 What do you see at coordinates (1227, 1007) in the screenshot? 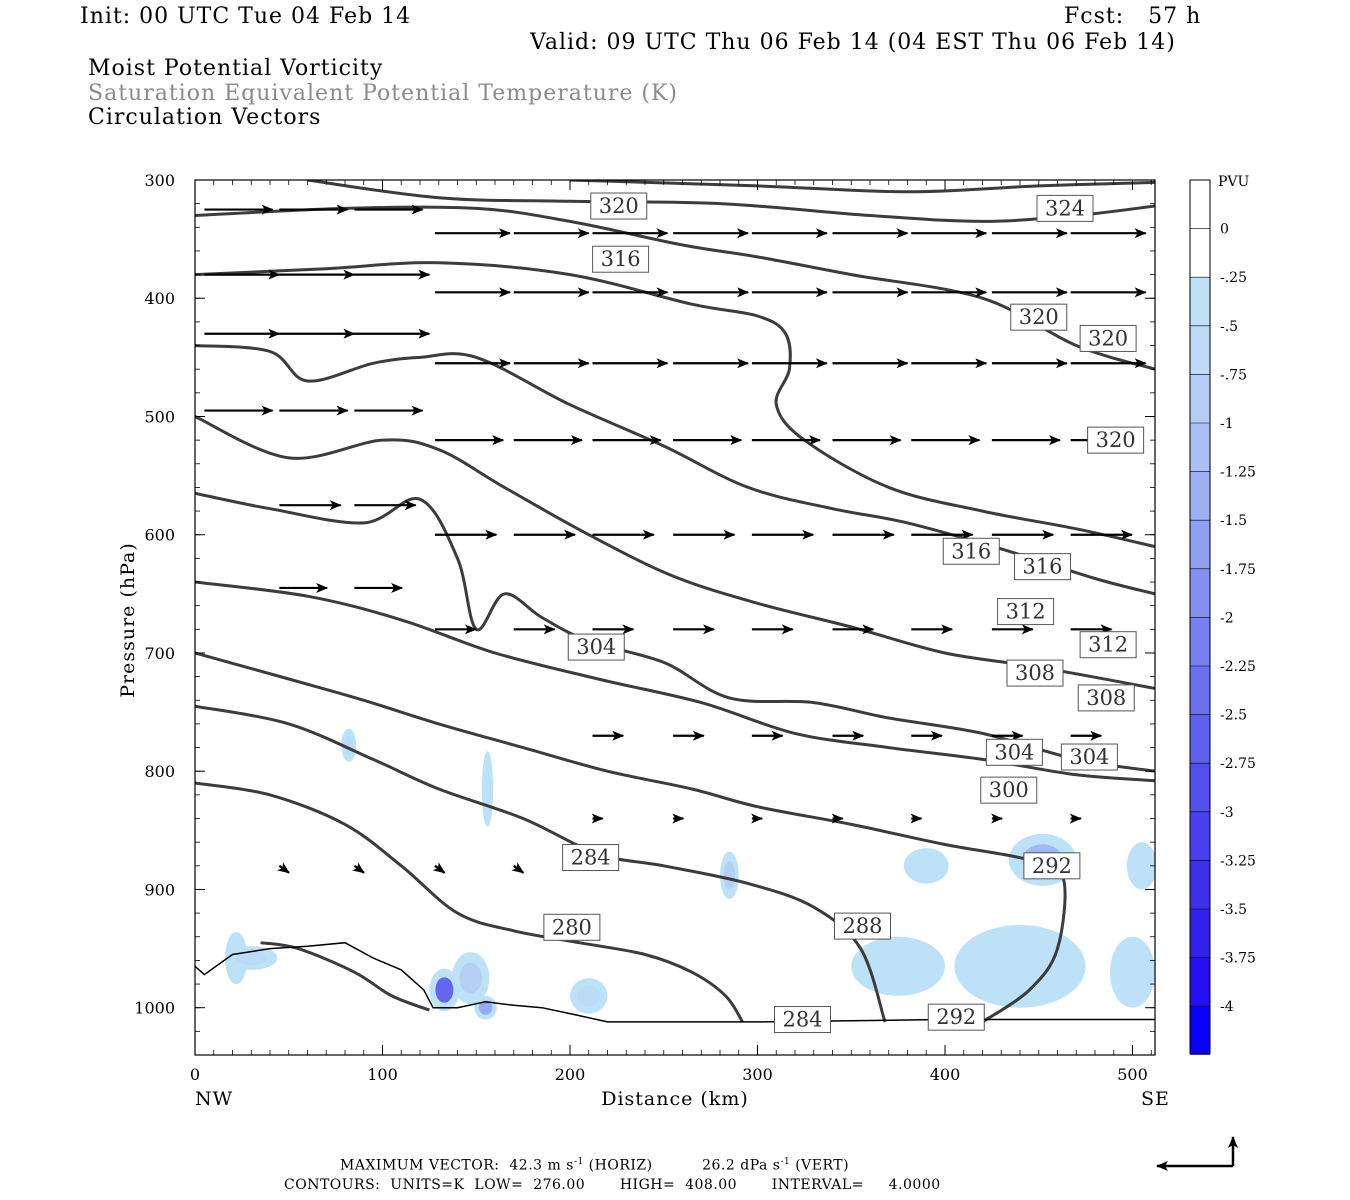
I see `colorbar-label: -4` at bounding box center [1227, 1007].